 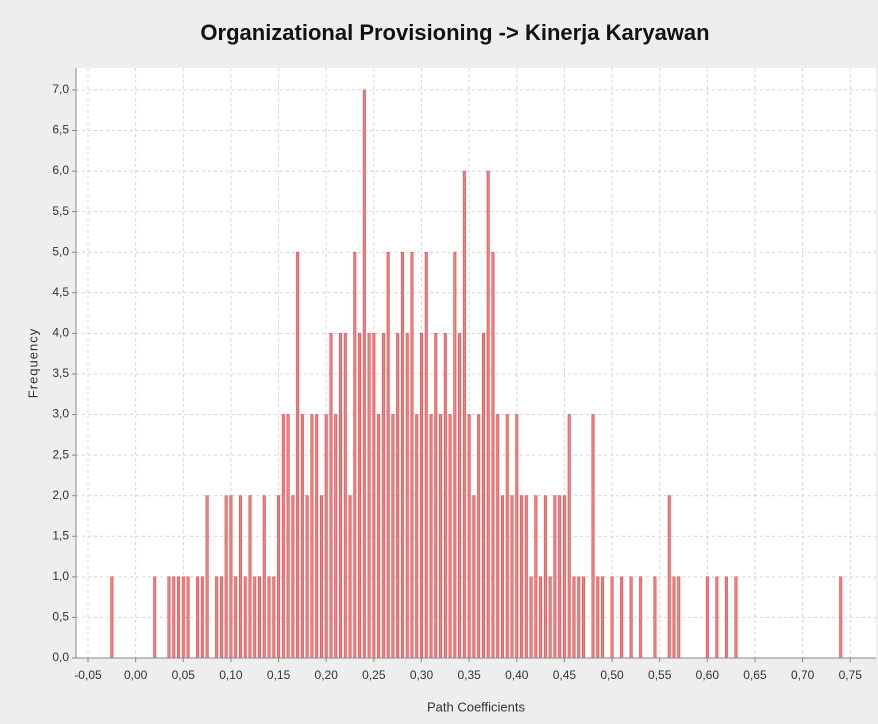 I want to click on x-tick-label: 0,15, so click(x=279, y=675).